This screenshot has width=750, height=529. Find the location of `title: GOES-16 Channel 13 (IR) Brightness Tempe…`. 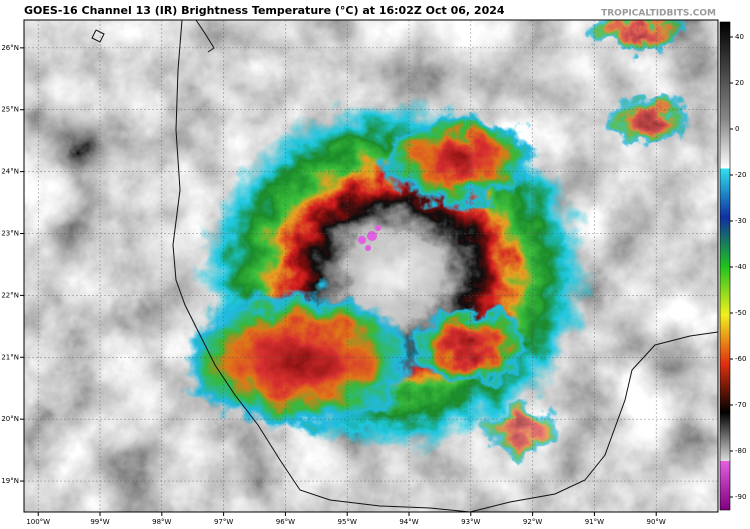

title: GOES-16 Channel 13 (IR) Brightness Tempe… is located at coordinates (264, 10).